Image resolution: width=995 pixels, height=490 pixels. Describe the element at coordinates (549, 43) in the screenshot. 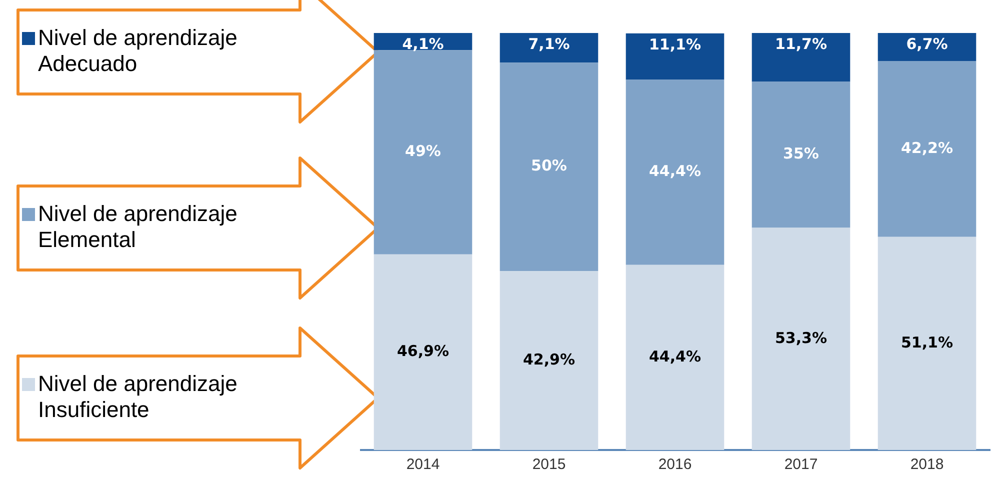

I see `data-label: 7,1%` at that location.